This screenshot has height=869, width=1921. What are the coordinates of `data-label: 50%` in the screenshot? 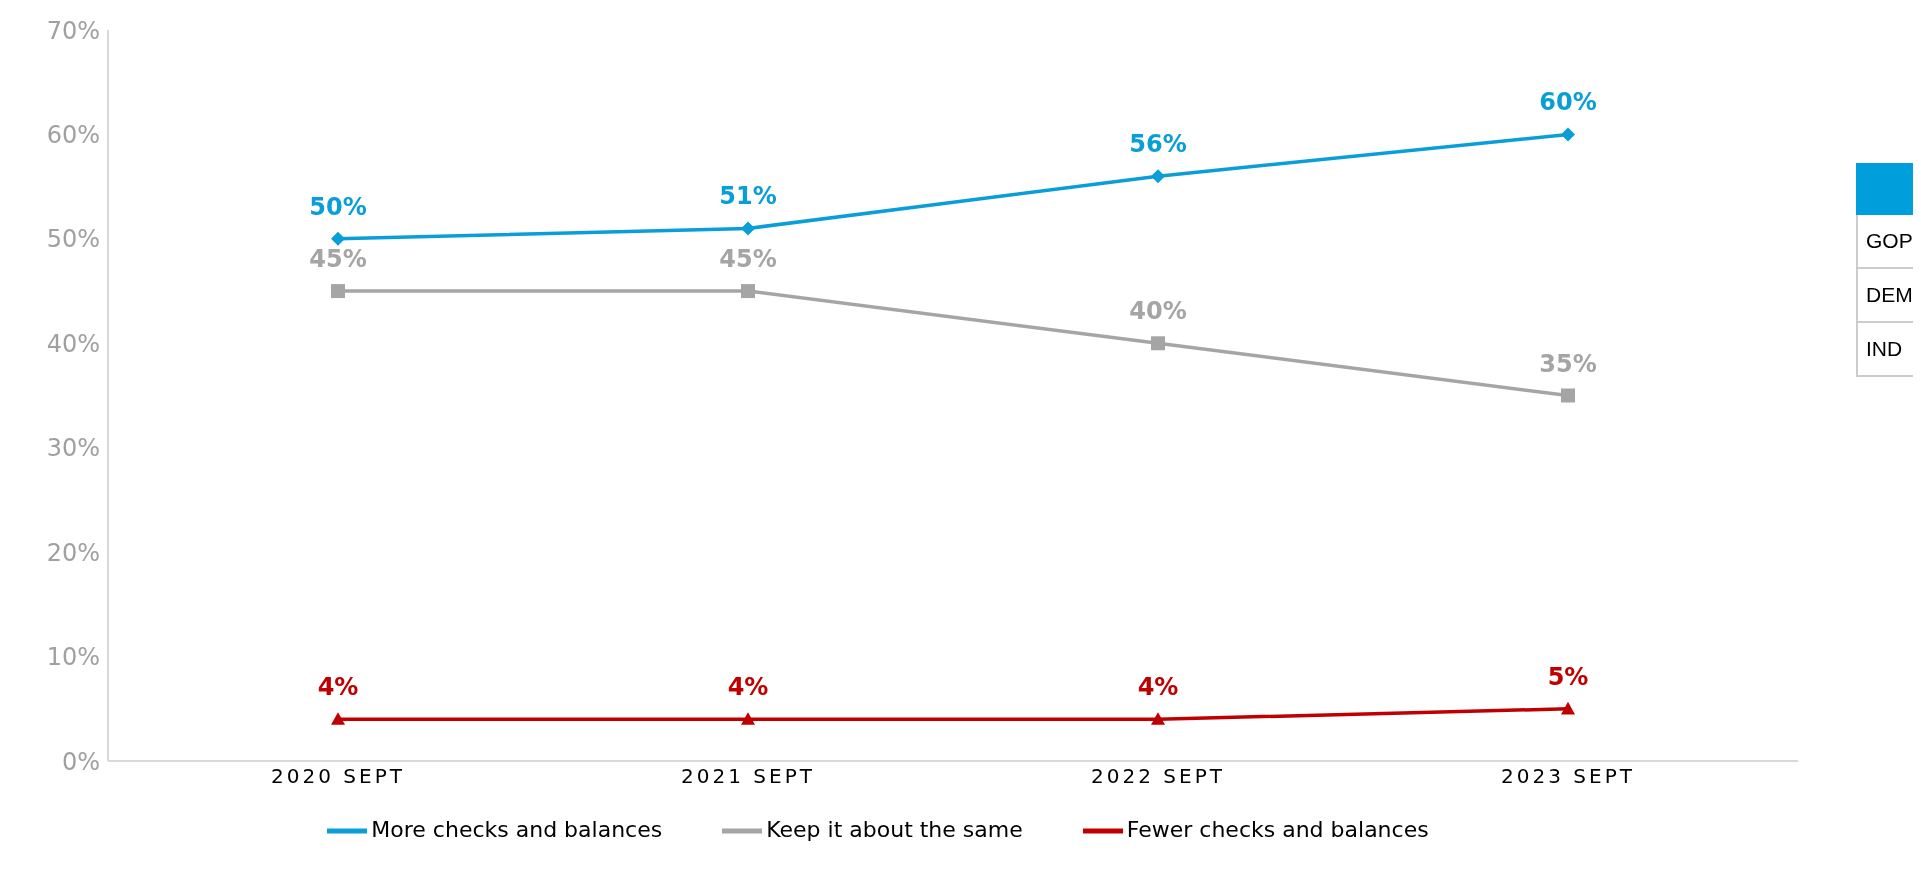 It's located at (338, 206).